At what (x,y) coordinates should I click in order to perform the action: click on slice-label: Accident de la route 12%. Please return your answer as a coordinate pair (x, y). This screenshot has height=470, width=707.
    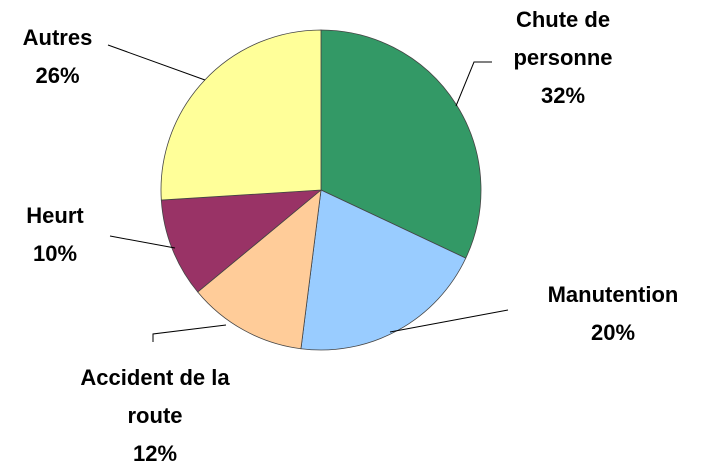
    Looking at the image, I should click on (155, 414).